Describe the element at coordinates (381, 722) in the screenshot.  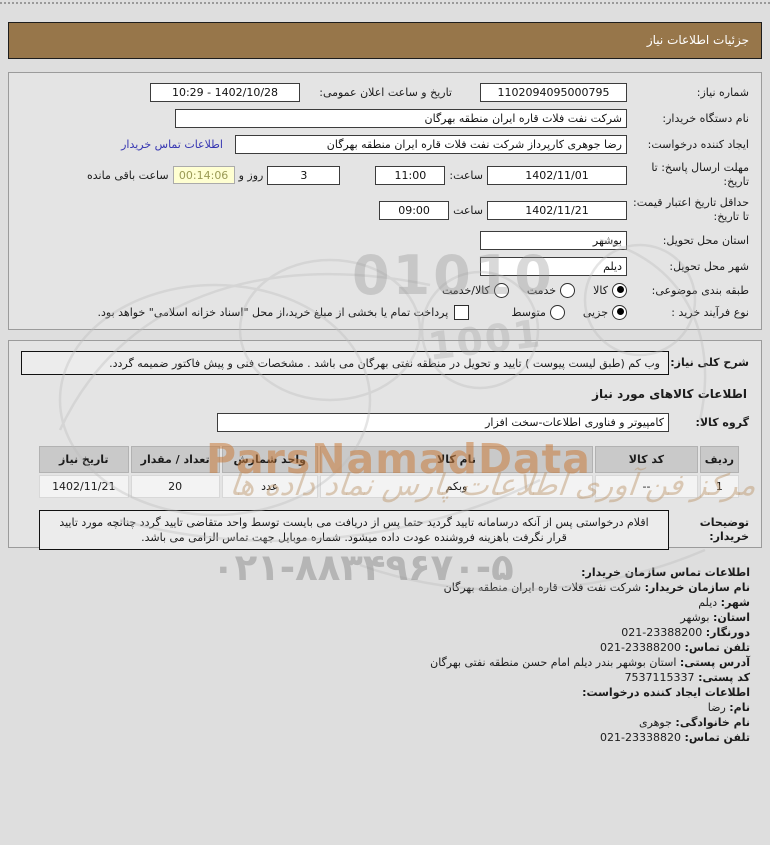
I see `creator-last-name: نام خانوادگی: جوهری` at that location.